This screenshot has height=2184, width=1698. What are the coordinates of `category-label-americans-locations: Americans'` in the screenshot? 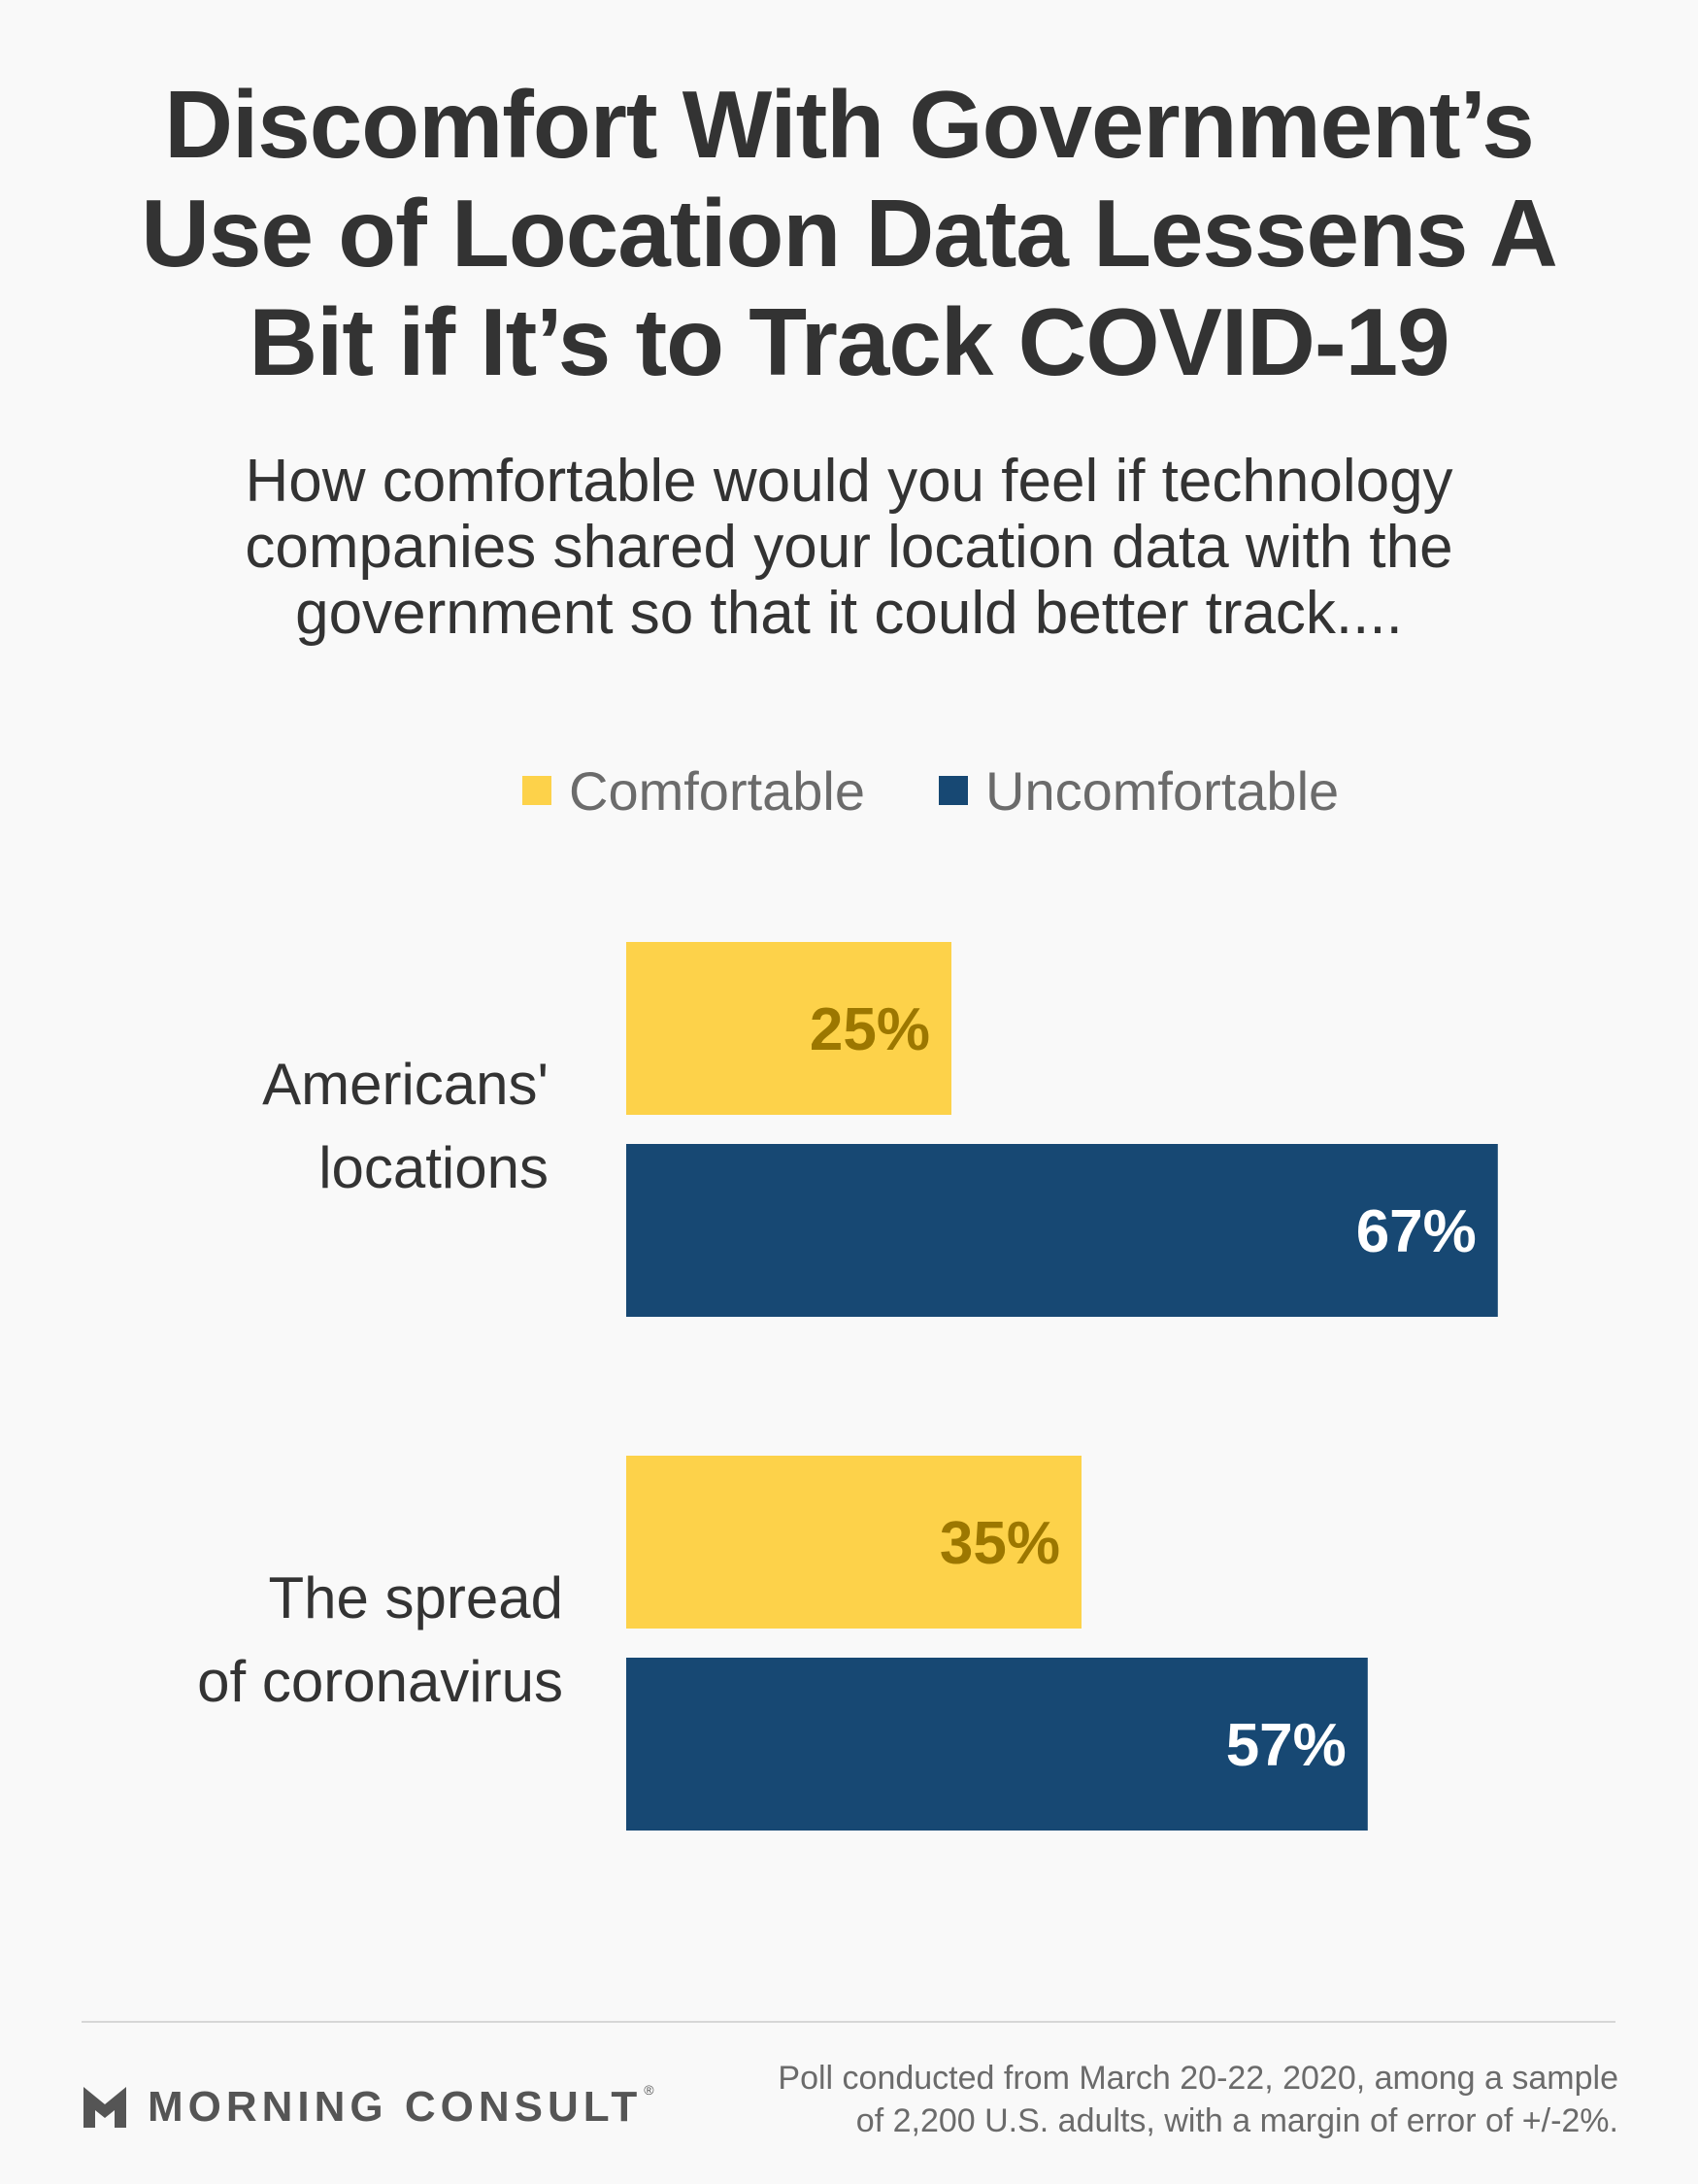 It's located at (405, 1084).